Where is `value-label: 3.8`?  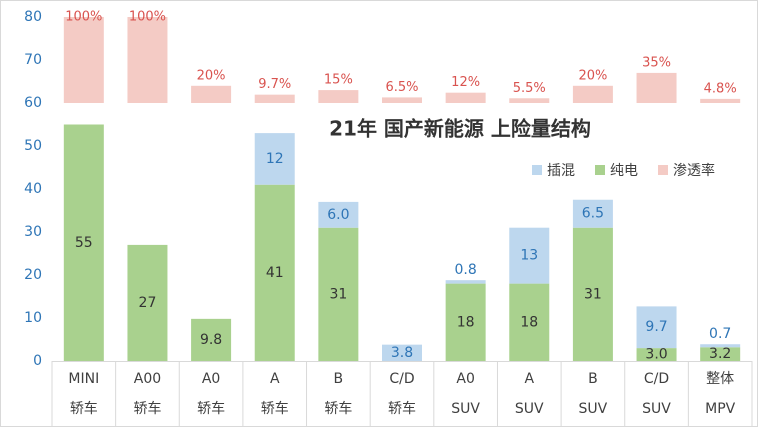 value-label: 3.8 is located at coordinates (402, 353).